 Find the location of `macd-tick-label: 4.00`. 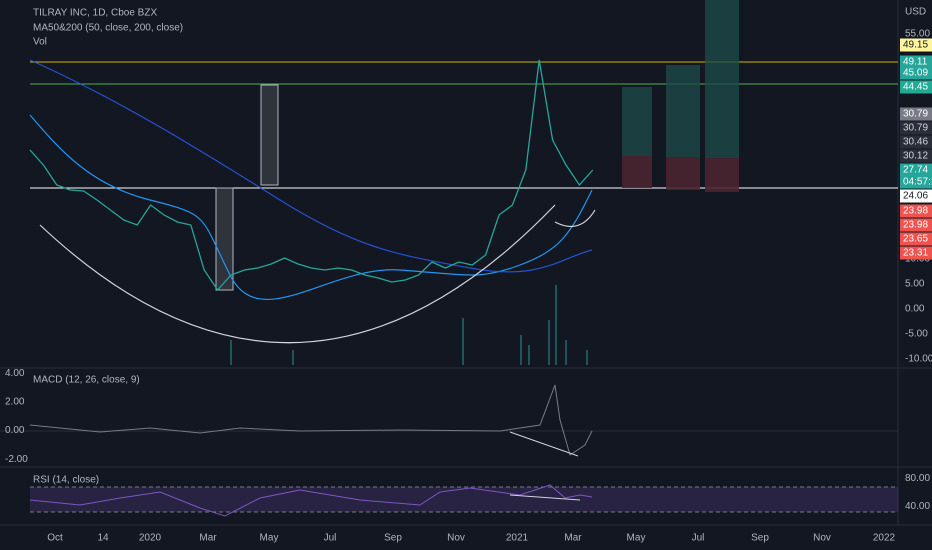

macd-tick-label: 4.00 is located at coordinates (15, 373).